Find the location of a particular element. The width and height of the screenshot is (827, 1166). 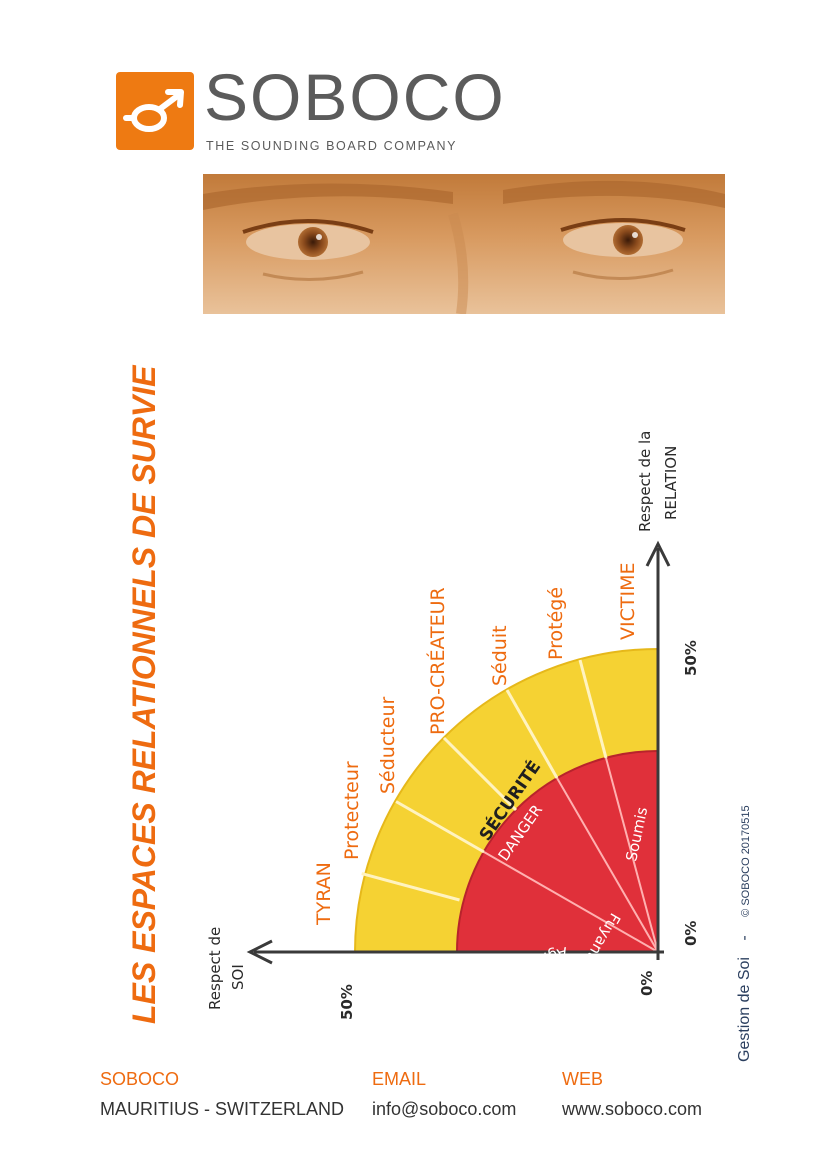

logo-tagline: THE SOUNDING BOARD COMPANY is located at coordinates (332, 146).